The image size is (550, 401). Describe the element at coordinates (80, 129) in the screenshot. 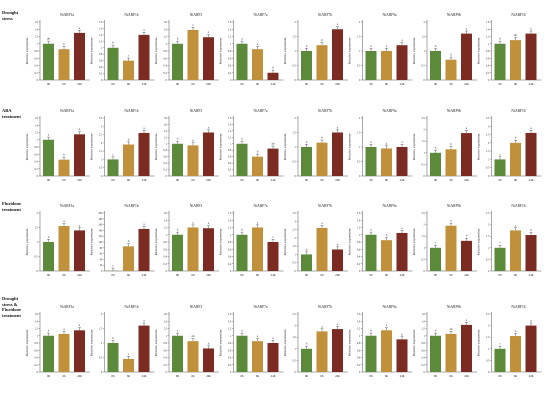

I see `sig-letter-r1c0-24h: a` at that location.